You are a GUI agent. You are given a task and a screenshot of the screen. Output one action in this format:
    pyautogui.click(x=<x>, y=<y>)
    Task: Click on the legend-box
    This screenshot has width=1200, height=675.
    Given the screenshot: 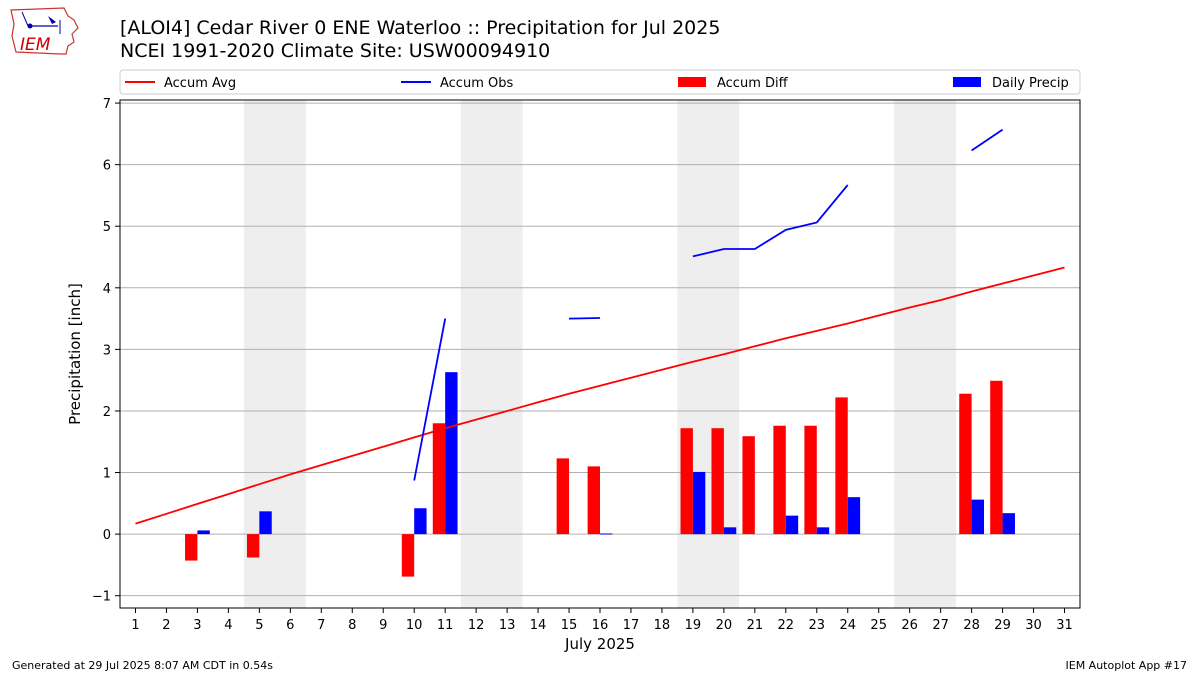 What is the action you would take?
    pyautogui.click(x=600, y=82)
    